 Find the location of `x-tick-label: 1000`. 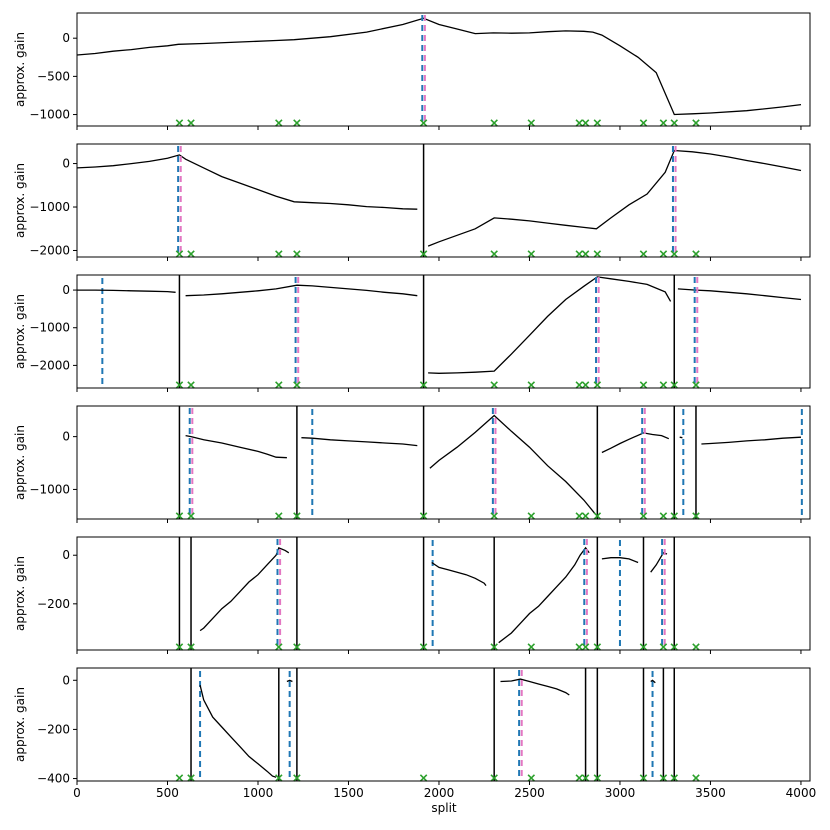

x-tick-label: 1000 is located at coordinates (258, 793).